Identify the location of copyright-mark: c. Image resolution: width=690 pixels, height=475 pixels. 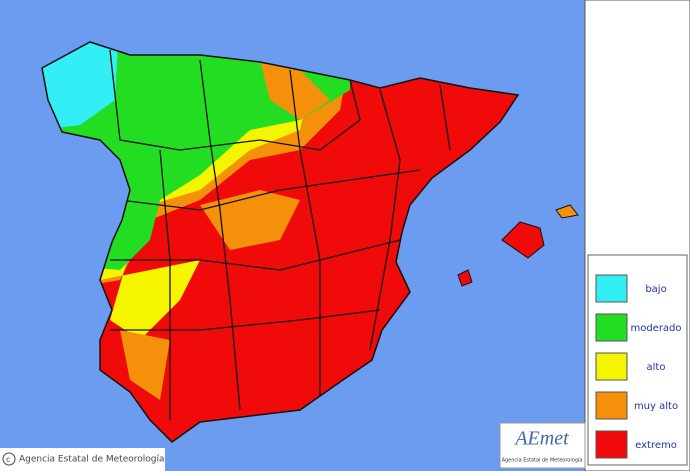
(8, 459).